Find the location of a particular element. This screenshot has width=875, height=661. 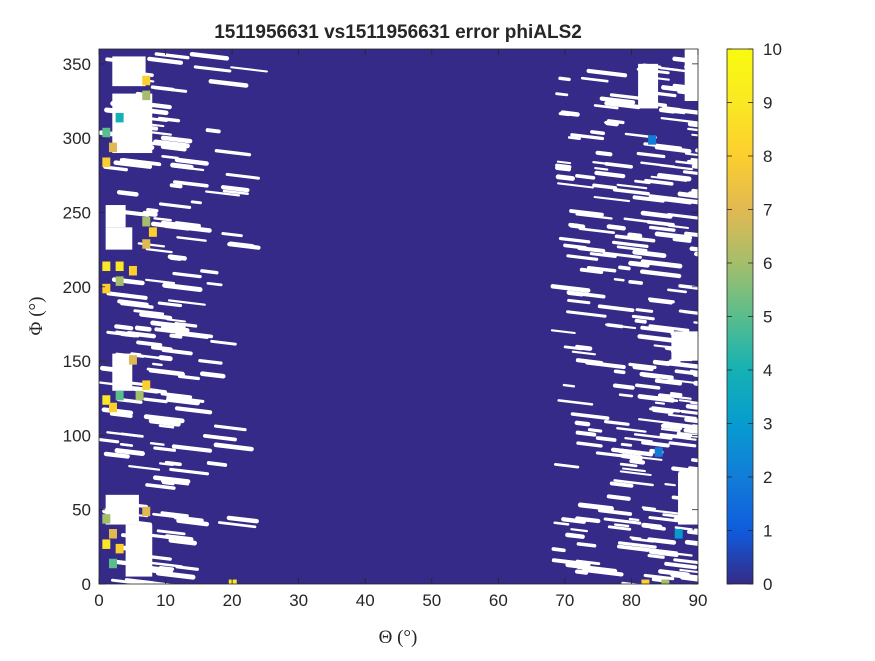

x-tick-label: 40 is located at coordinates (365, 600).